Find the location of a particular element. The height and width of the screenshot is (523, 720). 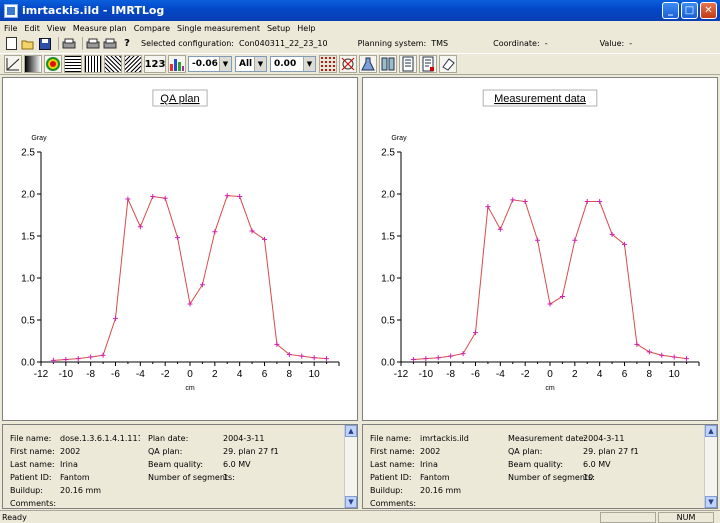

menu-measure-plan: Measure plan is located at coordinates (99, 28).